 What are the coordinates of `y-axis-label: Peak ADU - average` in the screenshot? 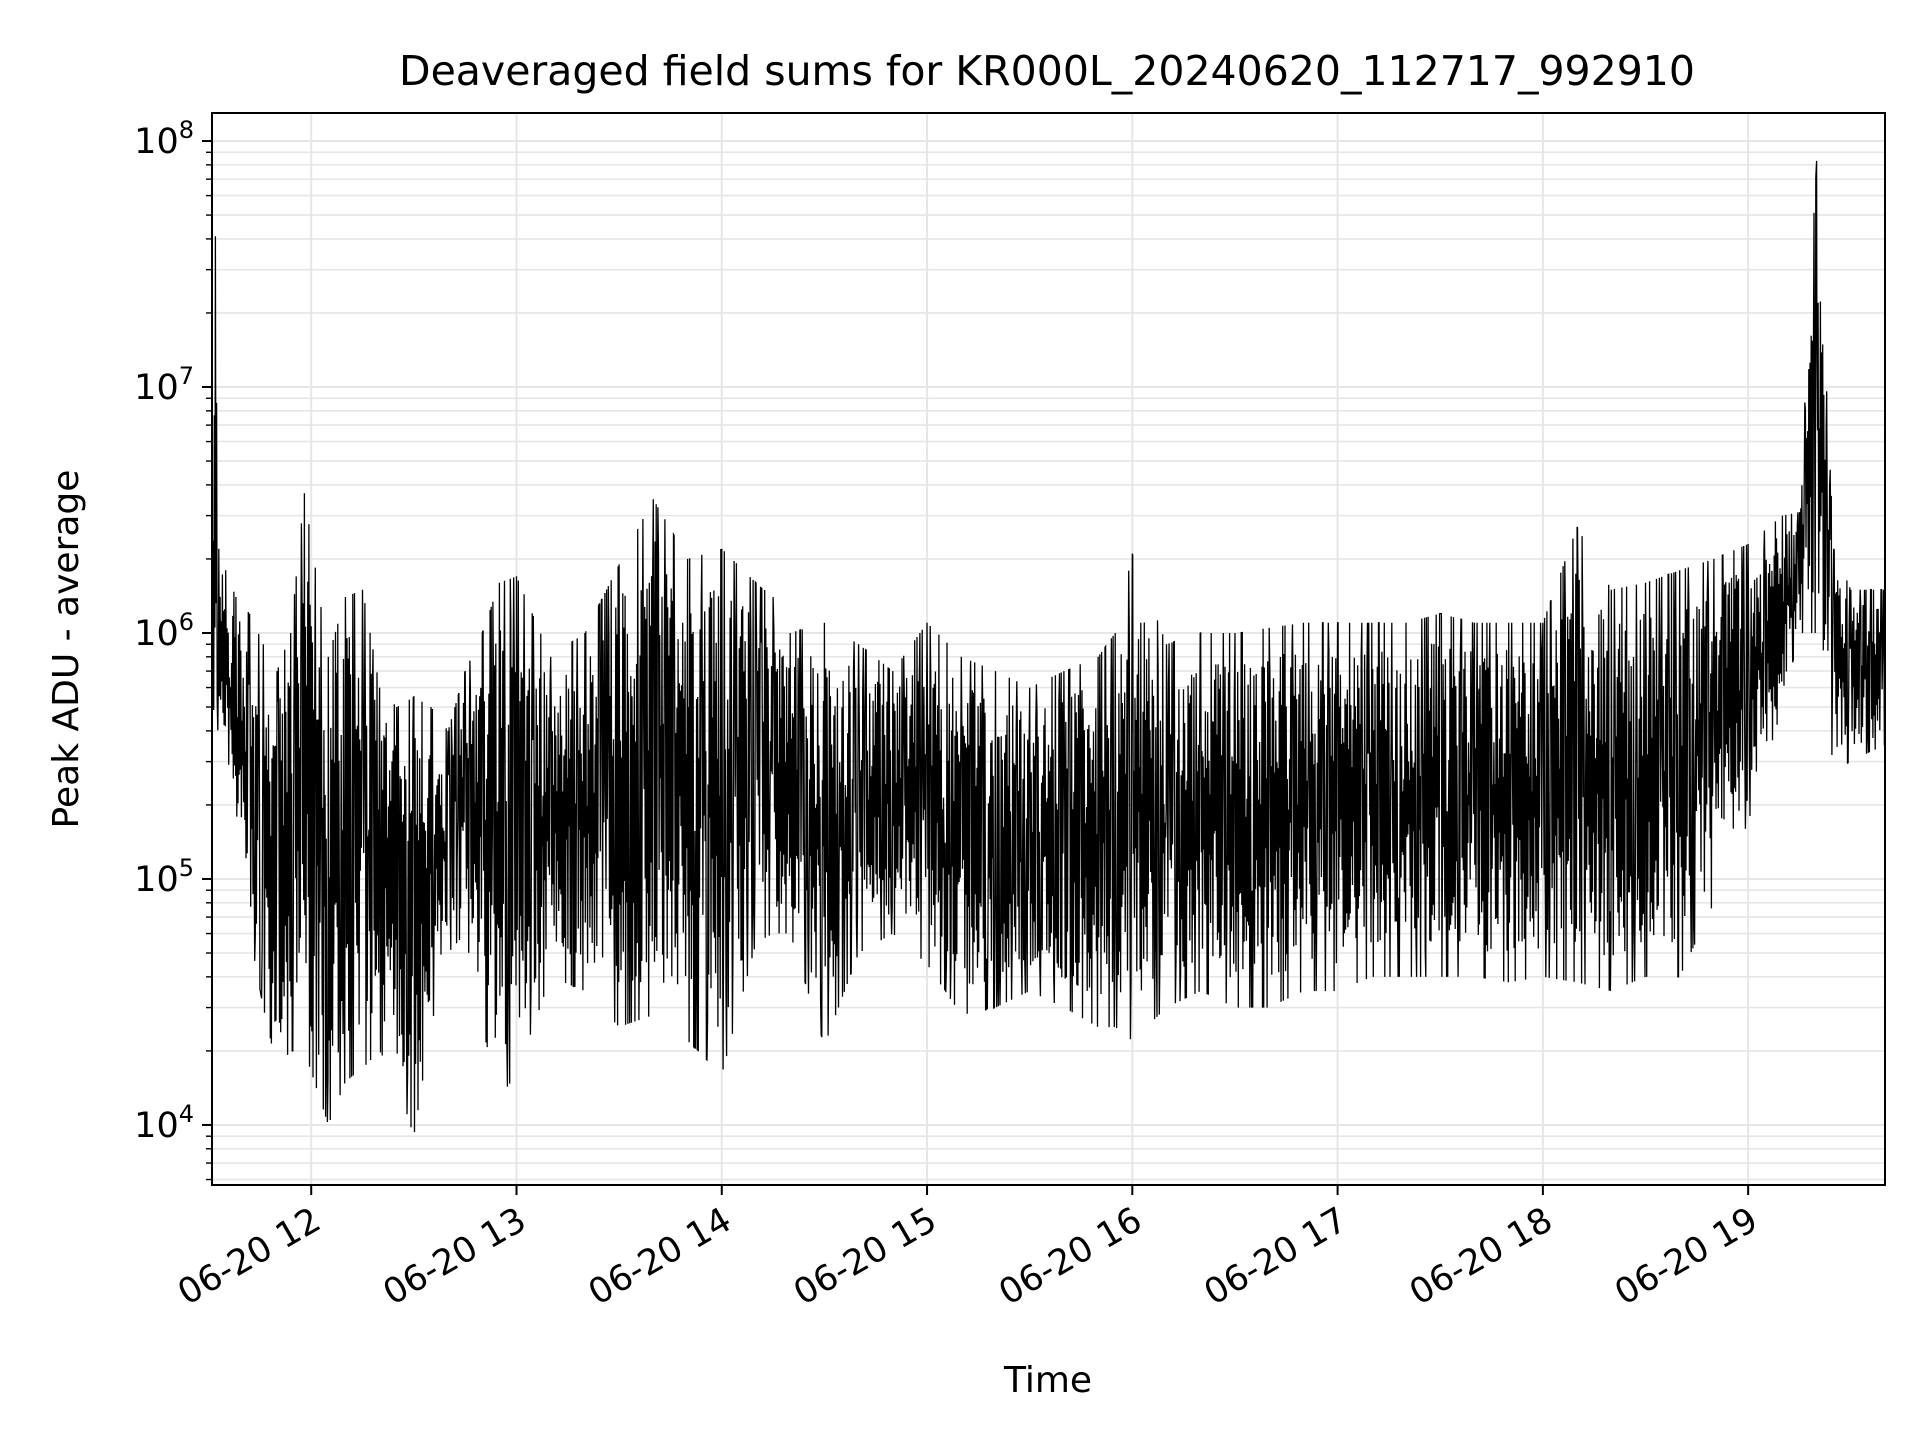 It's located at (66, 649).